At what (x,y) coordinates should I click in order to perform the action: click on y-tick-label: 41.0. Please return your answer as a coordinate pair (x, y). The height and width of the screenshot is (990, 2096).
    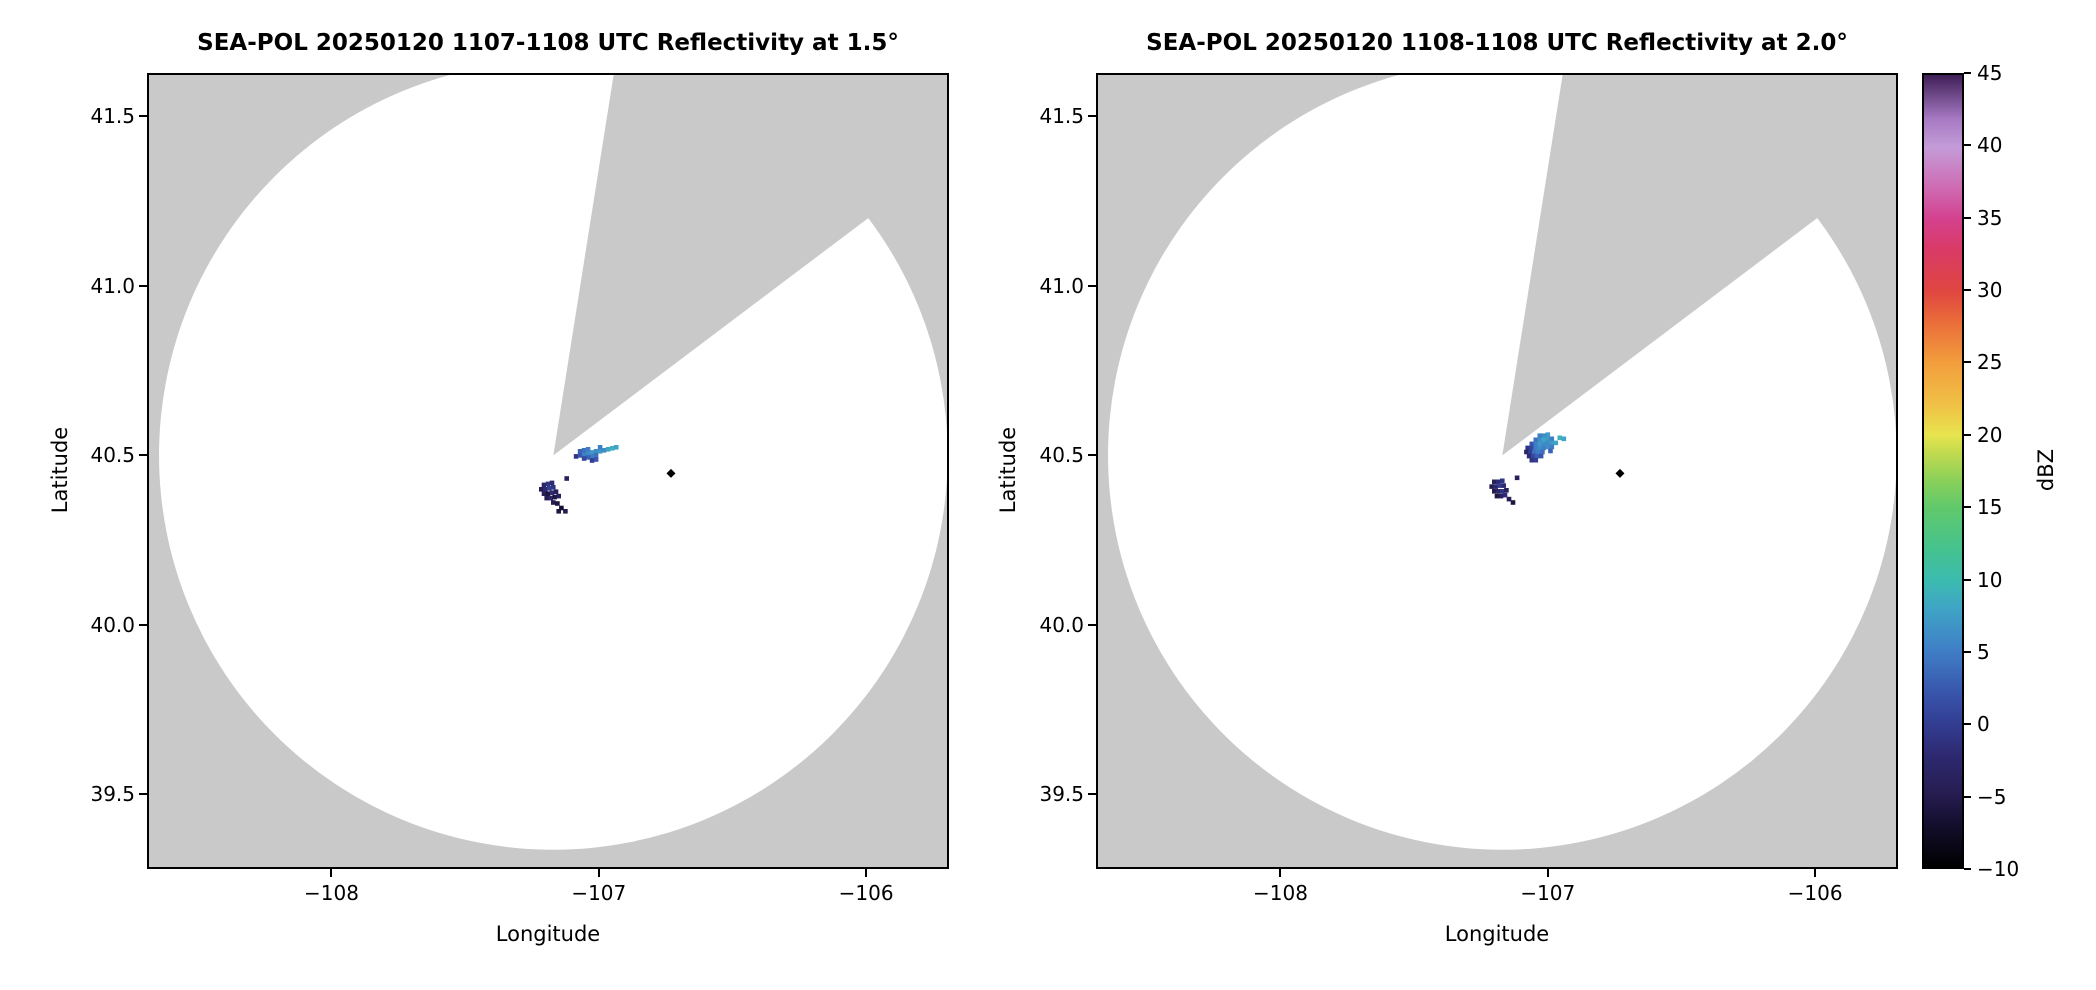
    Looking at the image, I should click on (1061, 285).